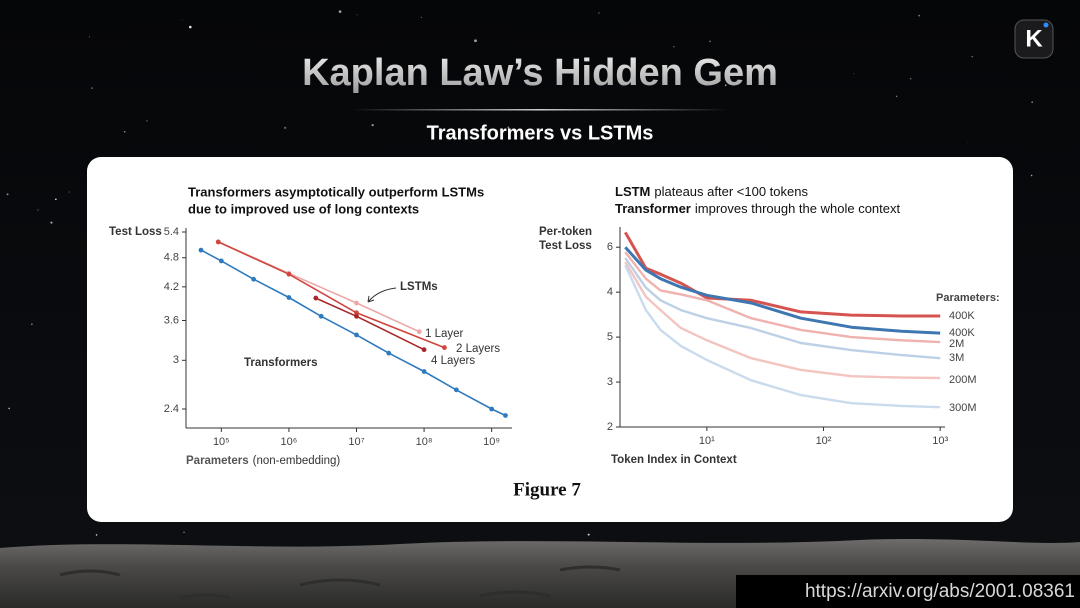  Describe the element at coordinates (382, 295) in the screenshot. I see `annotation-arrow` at that location.